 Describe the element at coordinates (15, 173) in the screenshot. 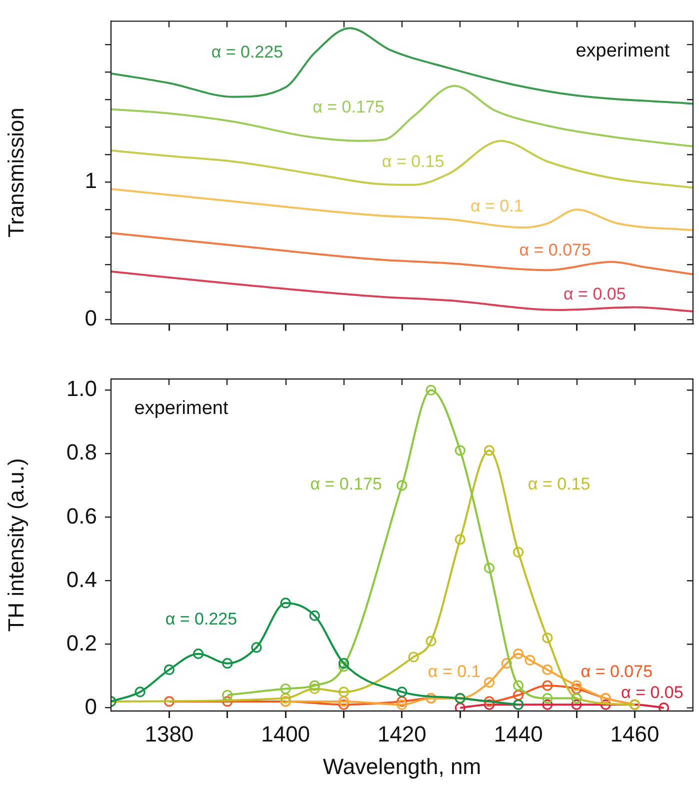

I see `y-axis-title: Transmission` at that location.